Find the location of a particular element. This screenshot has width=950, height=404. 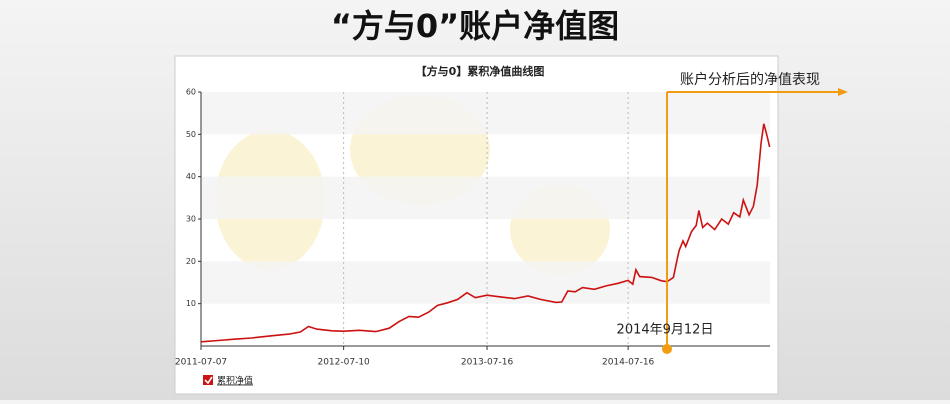

y-tick-label: 50 is located at coordinates (191, 134).